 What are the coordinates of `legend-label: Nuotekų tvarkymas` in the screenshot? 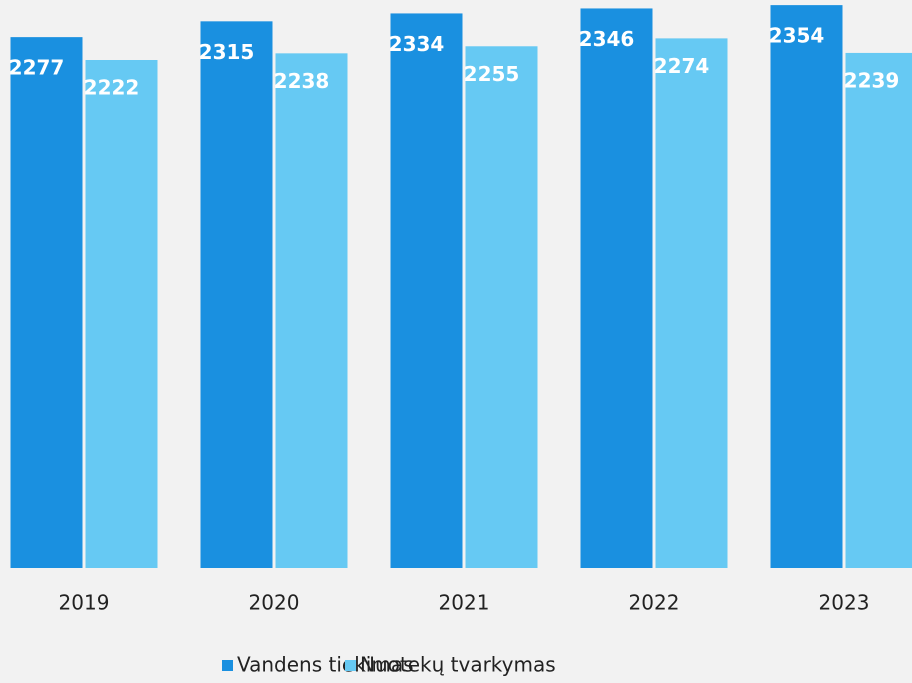 It's located at (458, 665).